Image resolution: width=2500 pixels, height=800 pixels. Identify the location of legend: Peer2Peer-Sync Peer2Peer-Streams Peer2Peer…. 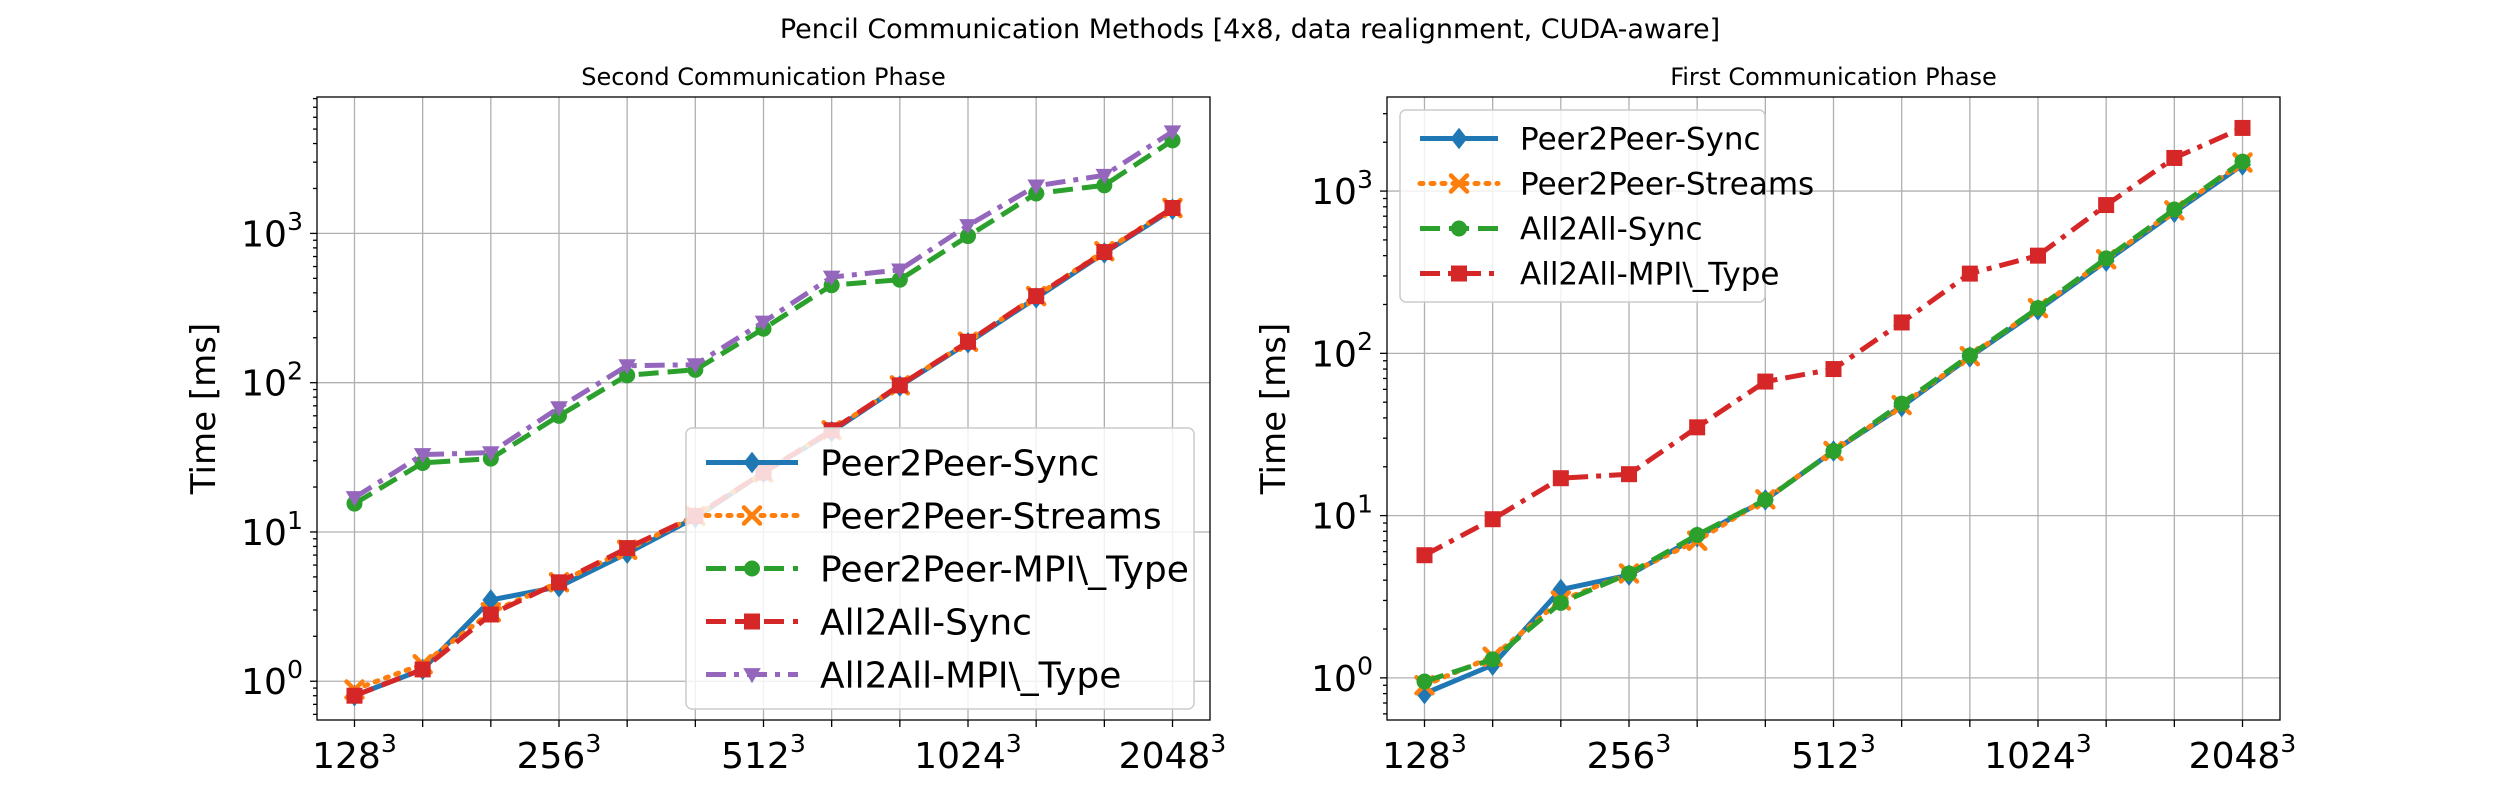
(940, 568).